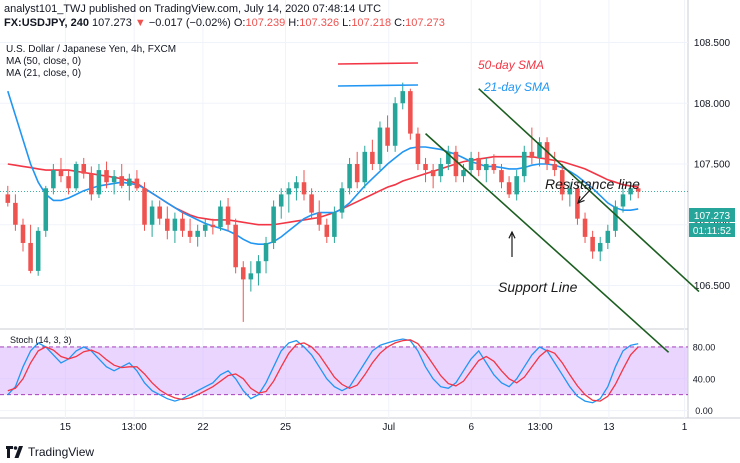 The width and height of the screenshot is (740, 463). What do you see at coordinates (378, 85) in the screenshot?
I see `sma21-key-line` at bounding box center [378, 85].